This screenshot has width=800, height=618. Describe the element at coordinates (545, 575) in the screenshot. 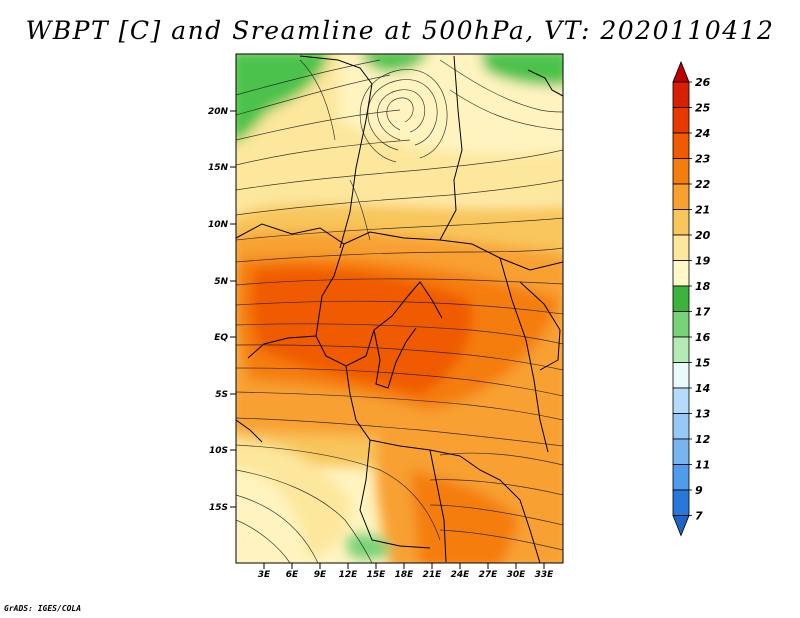

I see `lon-tick-label: 33E` at that location.